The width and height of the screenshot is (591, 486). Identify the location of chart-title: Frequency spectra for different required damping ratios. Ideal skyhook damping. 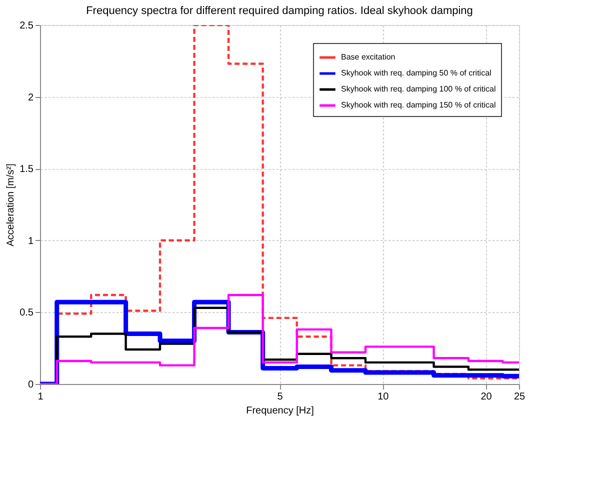
(279, 11).